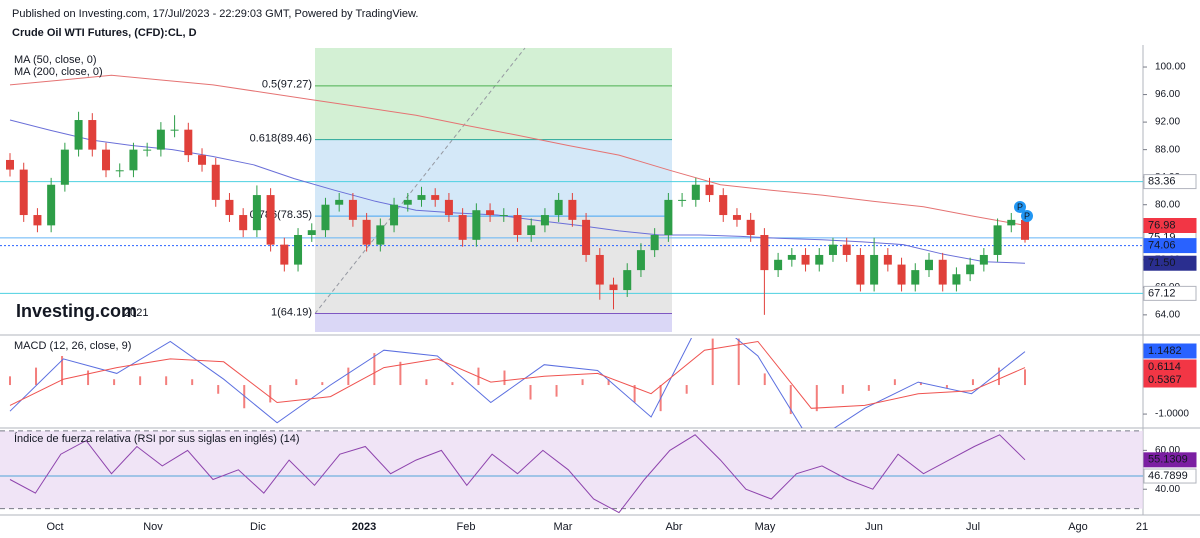 The height and width of the screenshot is (538, 1200). What do you see at coordinates (874, 527) in the screenshot?
I see `x-tick-label: Jun` at bounding box center [874, 527].